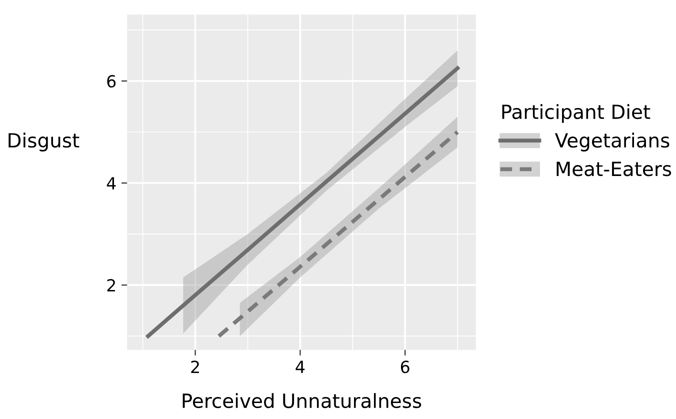  Describe the element at coordinates (111, 183) in the screenshot. I see `y-tick-label: 4` at that location.